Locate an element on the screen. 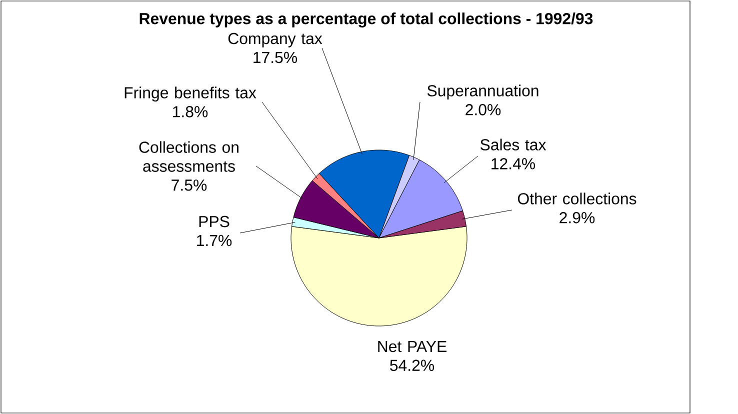  slice-label: Superannuation is located at coordinates (482, 92).